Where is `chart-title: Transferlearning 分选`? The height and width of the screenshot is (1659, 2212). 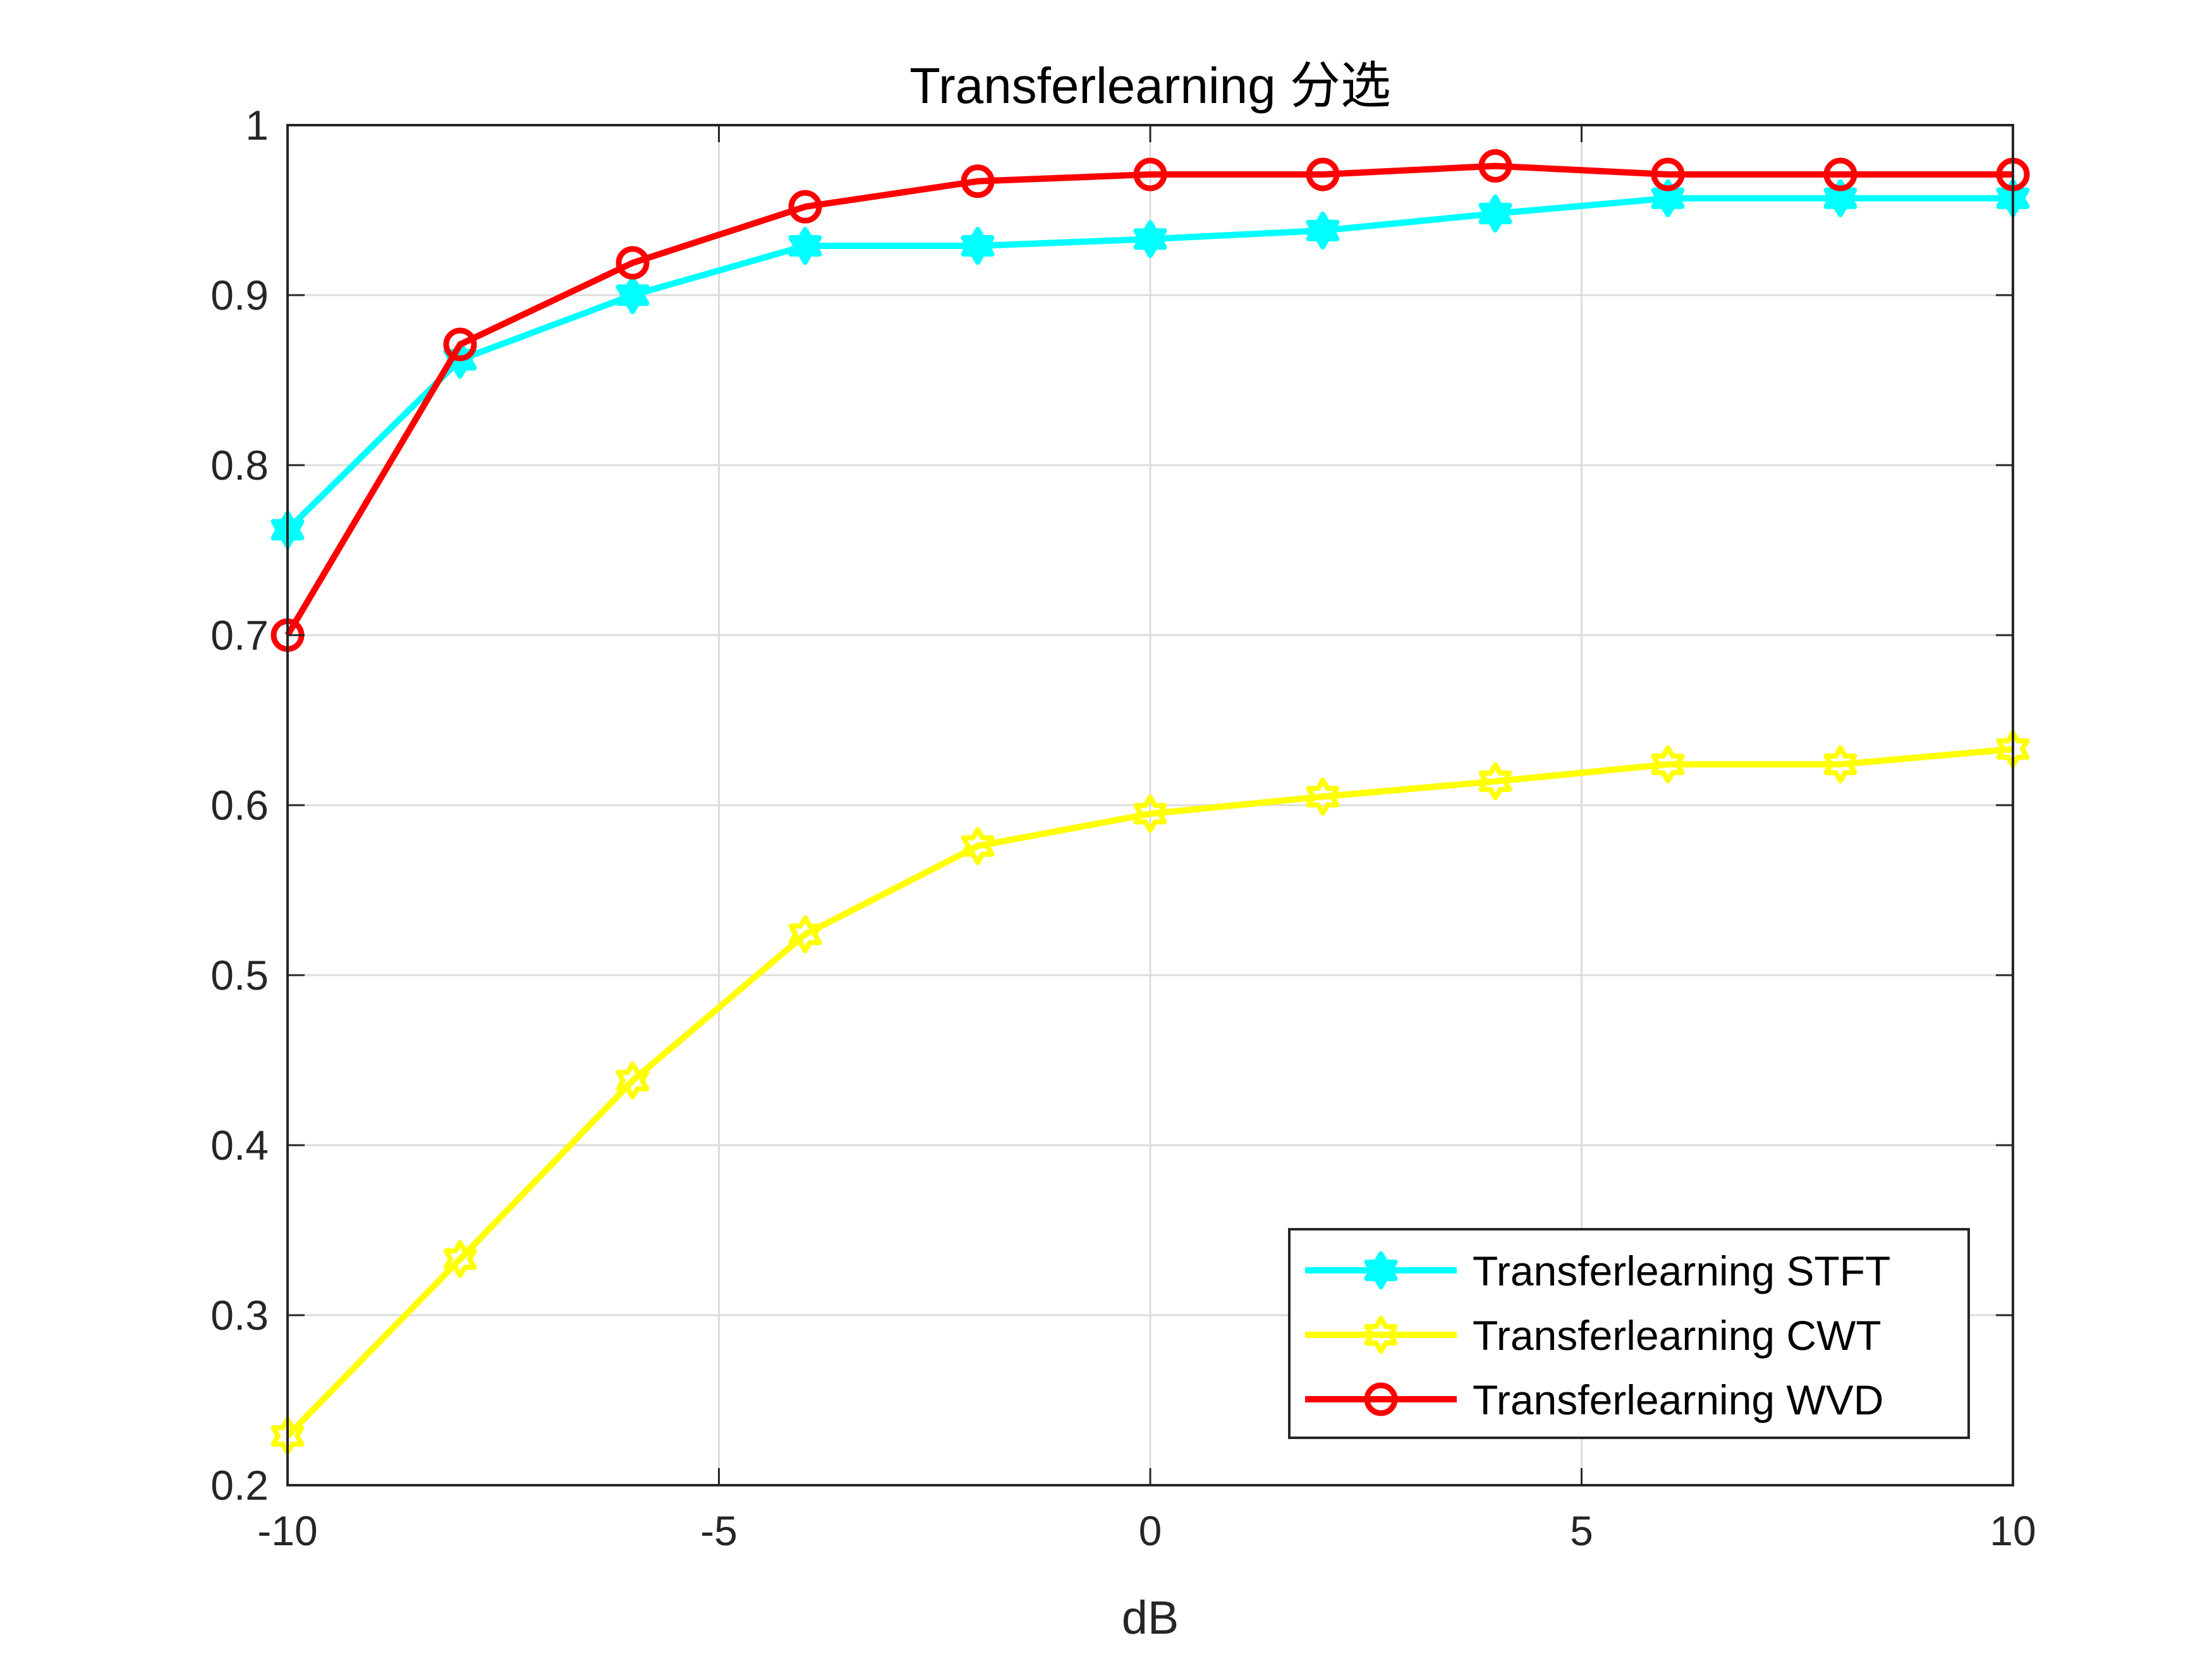
chart-title: Transferlearning 分选 is located at coordinates (1150, 86).